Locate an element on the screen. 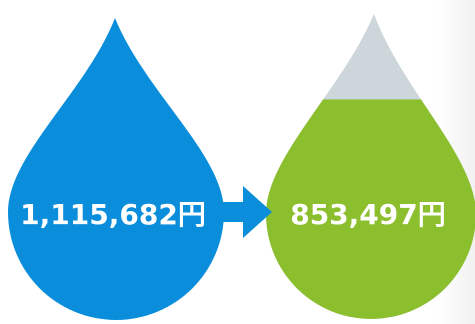 This screenshot has width=475, height=324. right-arrow-icon is located at coordinates (241, 212).